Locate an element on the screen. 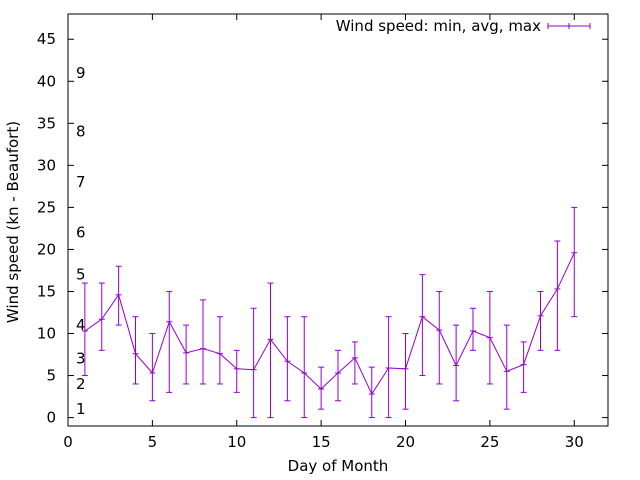 This screenshot has height=480, width=640. beaufort-label: 9 is located at coordinates (81, 73).